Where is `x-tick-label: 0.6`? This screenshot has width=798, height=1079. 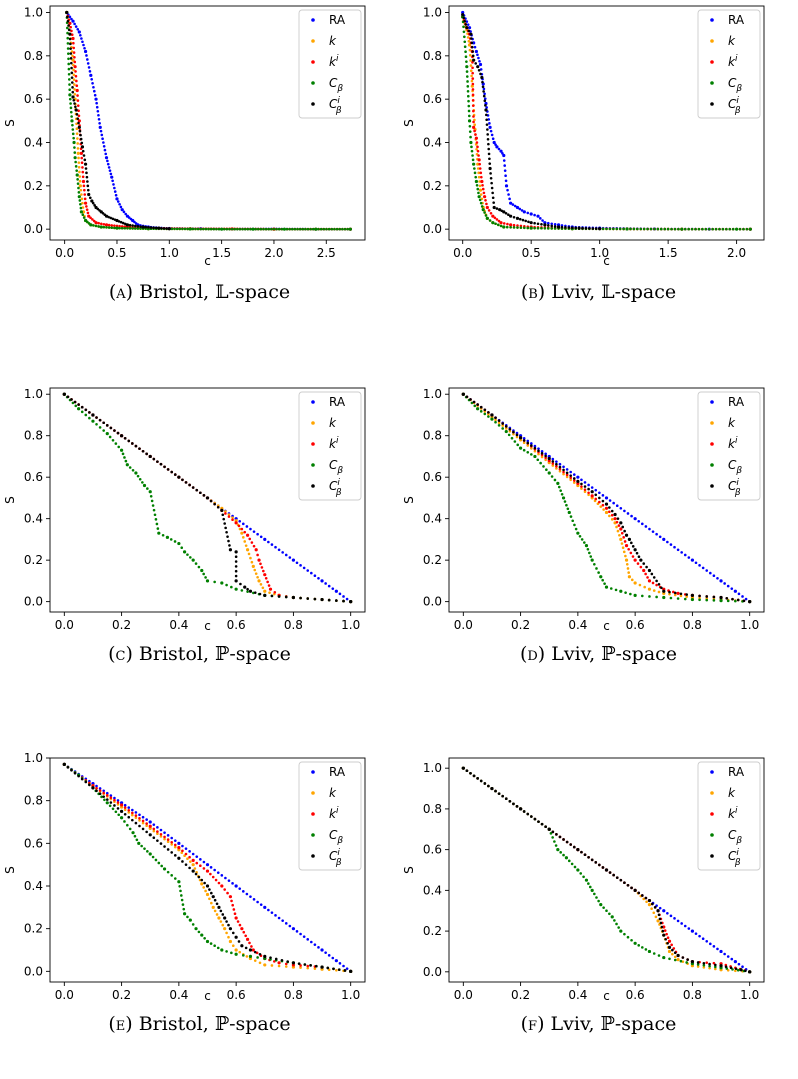
x-tick-label: 0.6 is located at coordinates (635, 995).